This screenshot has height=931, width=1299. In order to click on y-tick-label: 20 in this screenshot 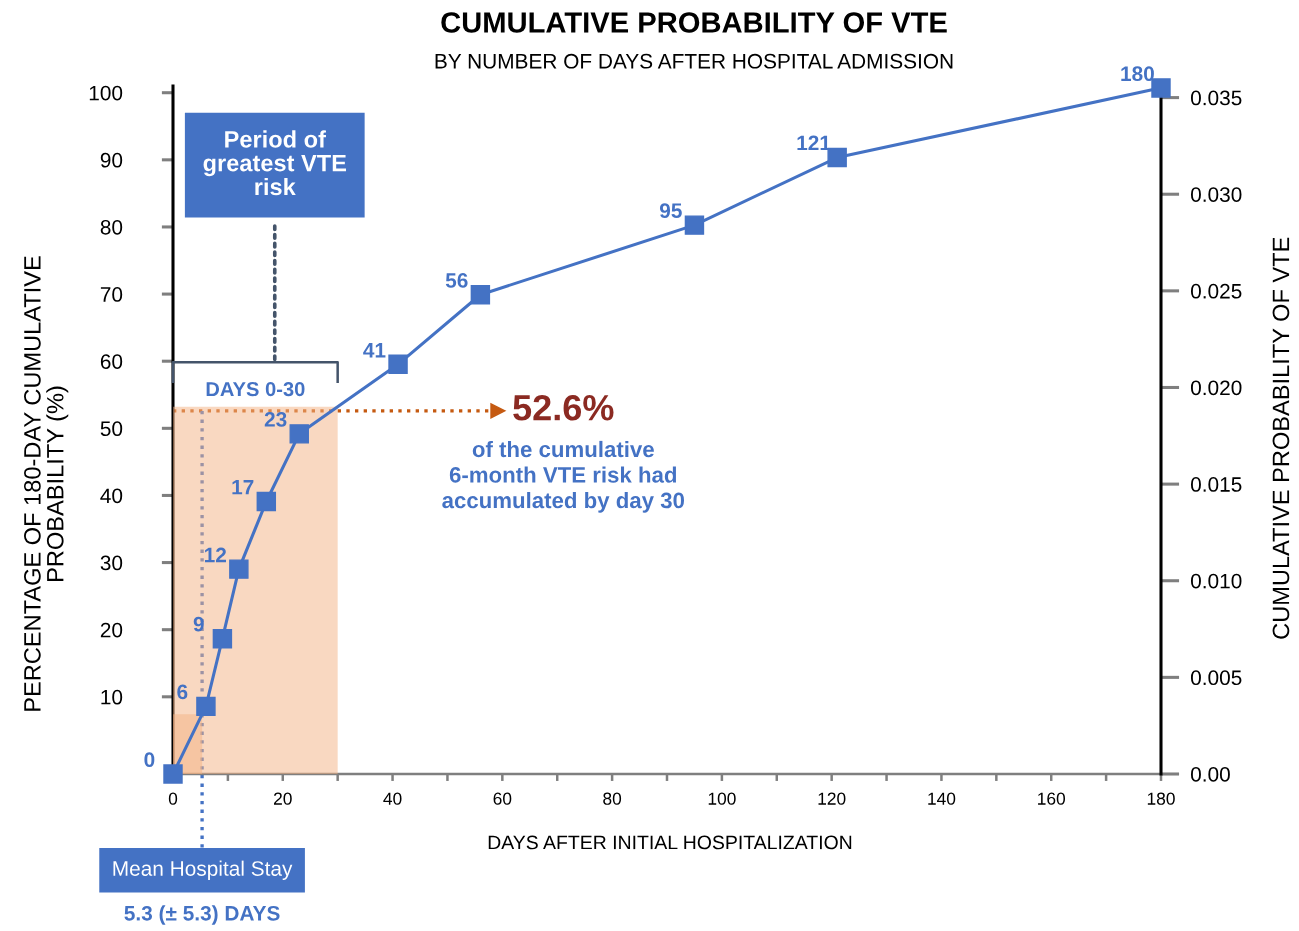, I will do `click(111, 630)`.